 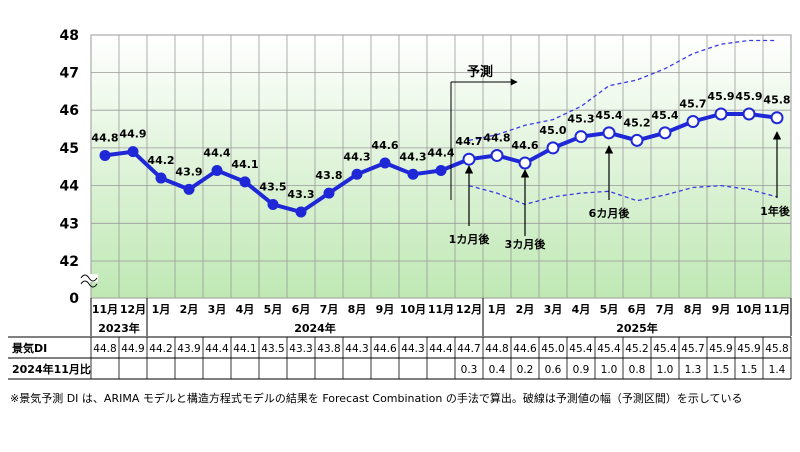 What do you see at coordinates (132, 134) in the screenshot?
I see `data-label: 44.9` at bounding box center [132, 134].